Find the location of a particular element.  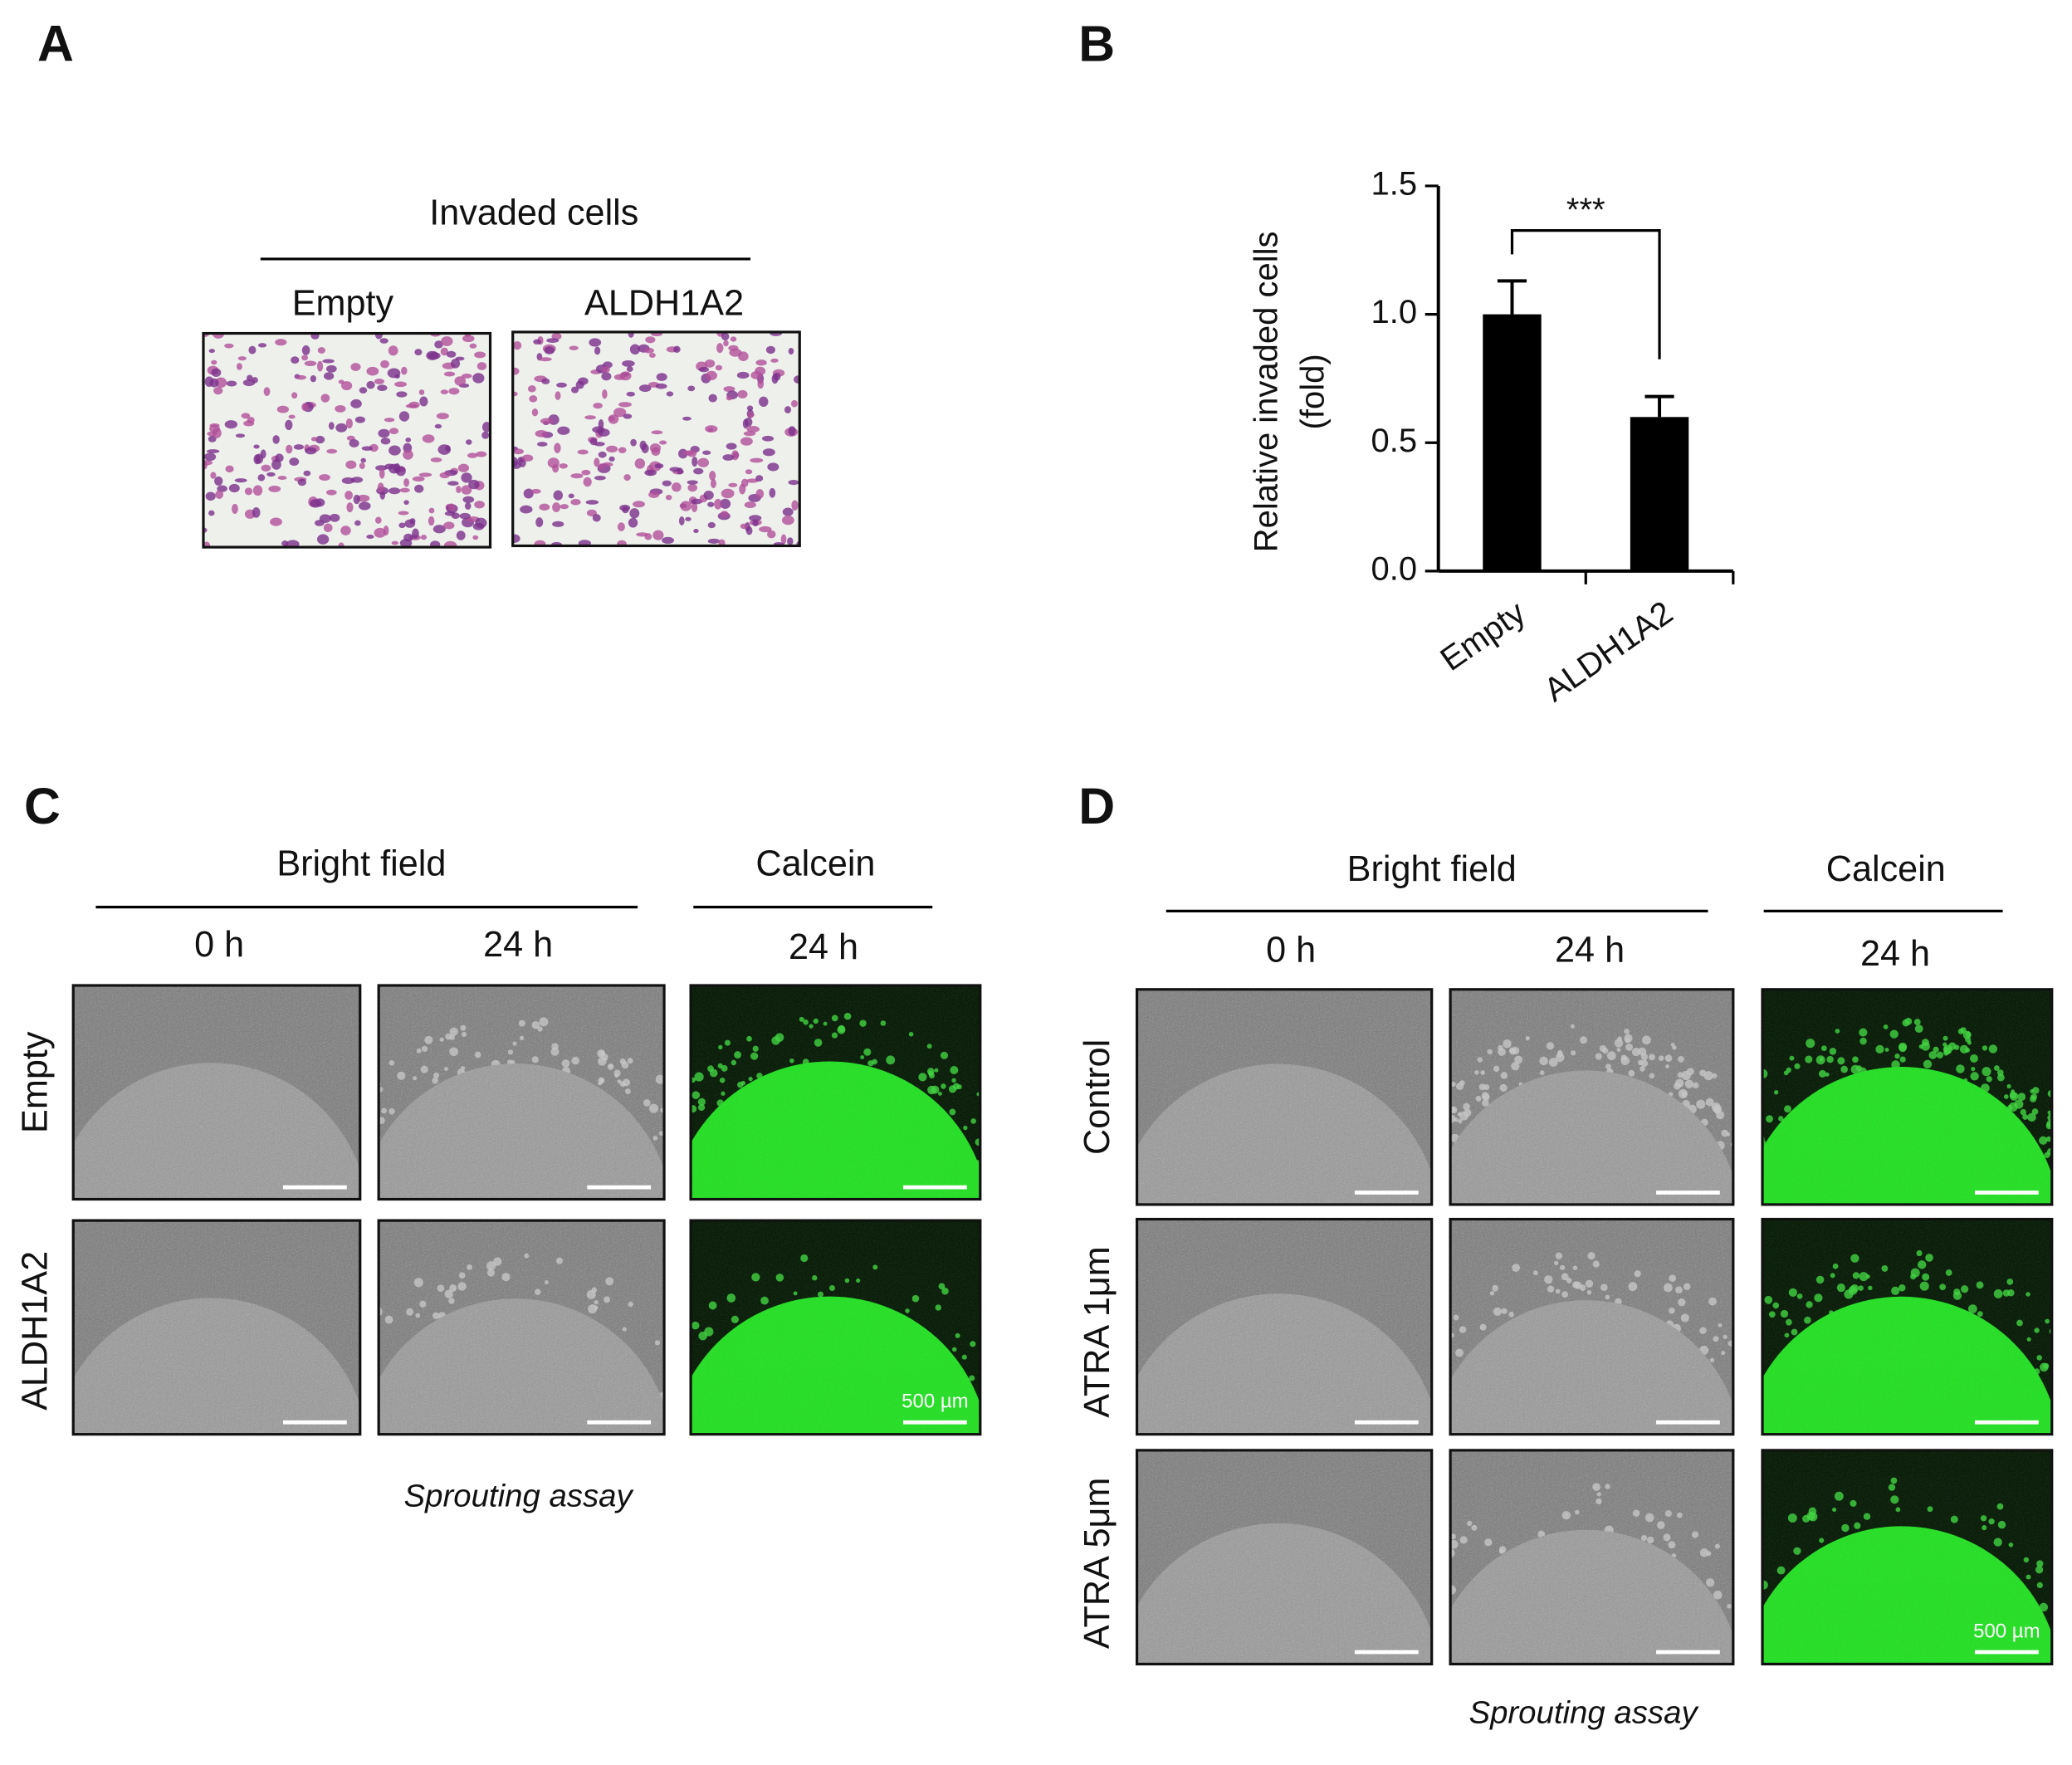

y-tick-label: 1.5 is located at coordinates (1394, 184).